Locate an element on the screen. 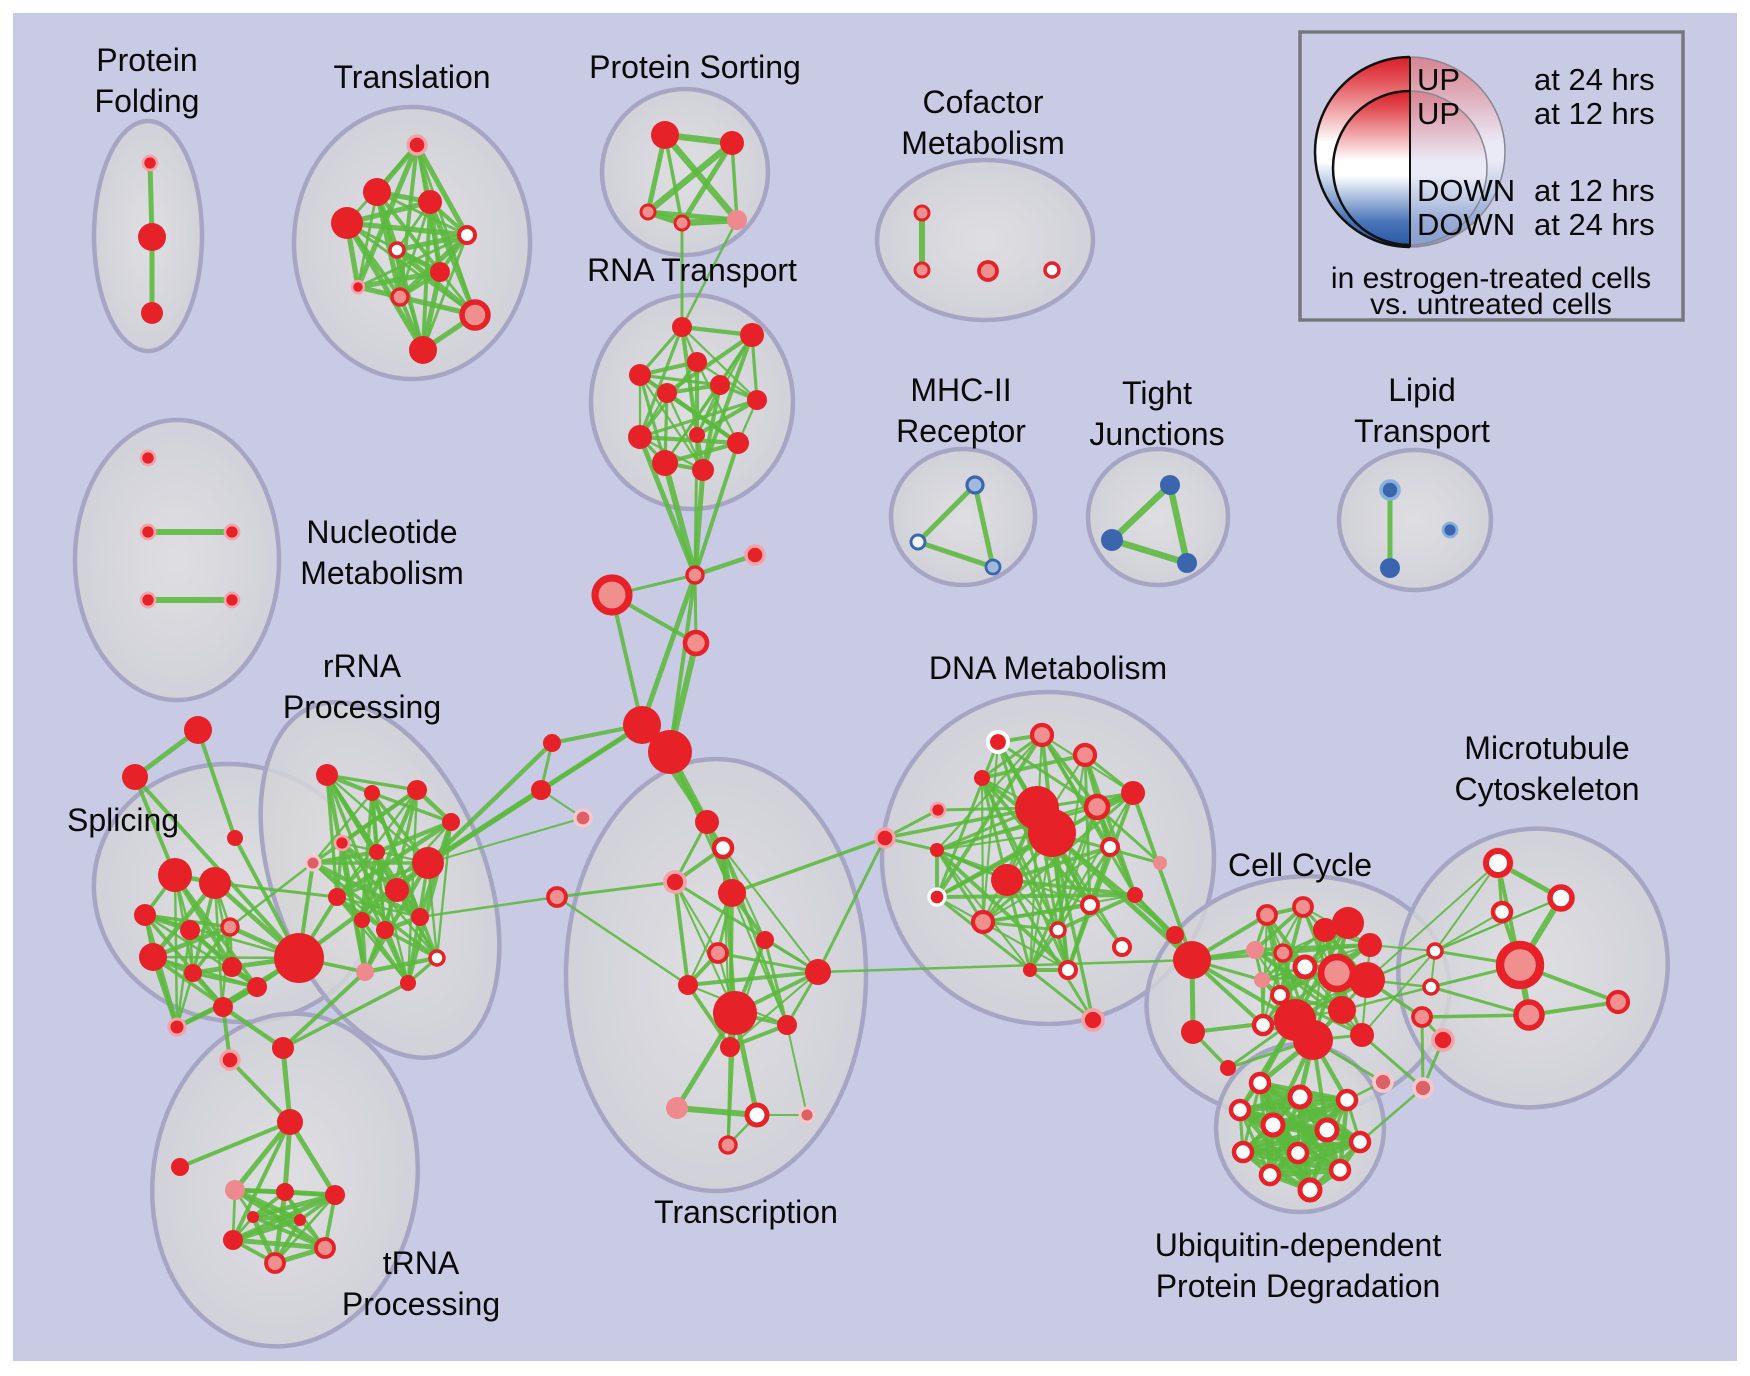 The height and width of the screenshot is (1376, 1750). node-tx13 is located at coordinates (677, 1108).